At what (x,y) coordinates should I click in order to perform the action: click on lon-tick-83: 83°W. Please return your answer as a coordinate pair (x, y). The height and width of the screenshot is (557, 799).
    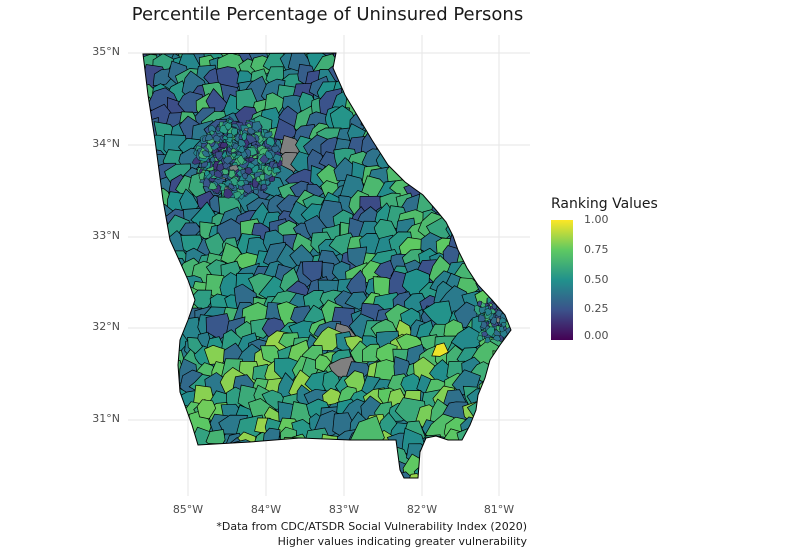
    Looking at the image, I should click on (344, 509).